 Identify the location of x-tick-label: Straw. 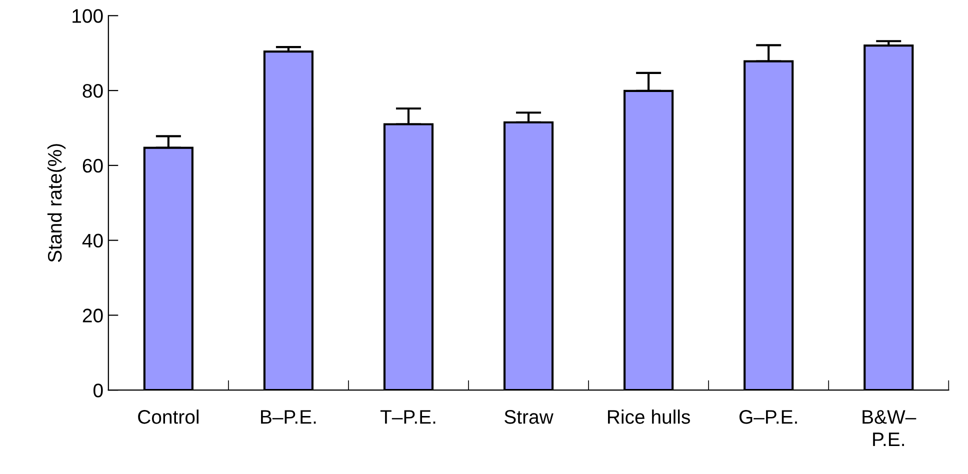
(529, 417).